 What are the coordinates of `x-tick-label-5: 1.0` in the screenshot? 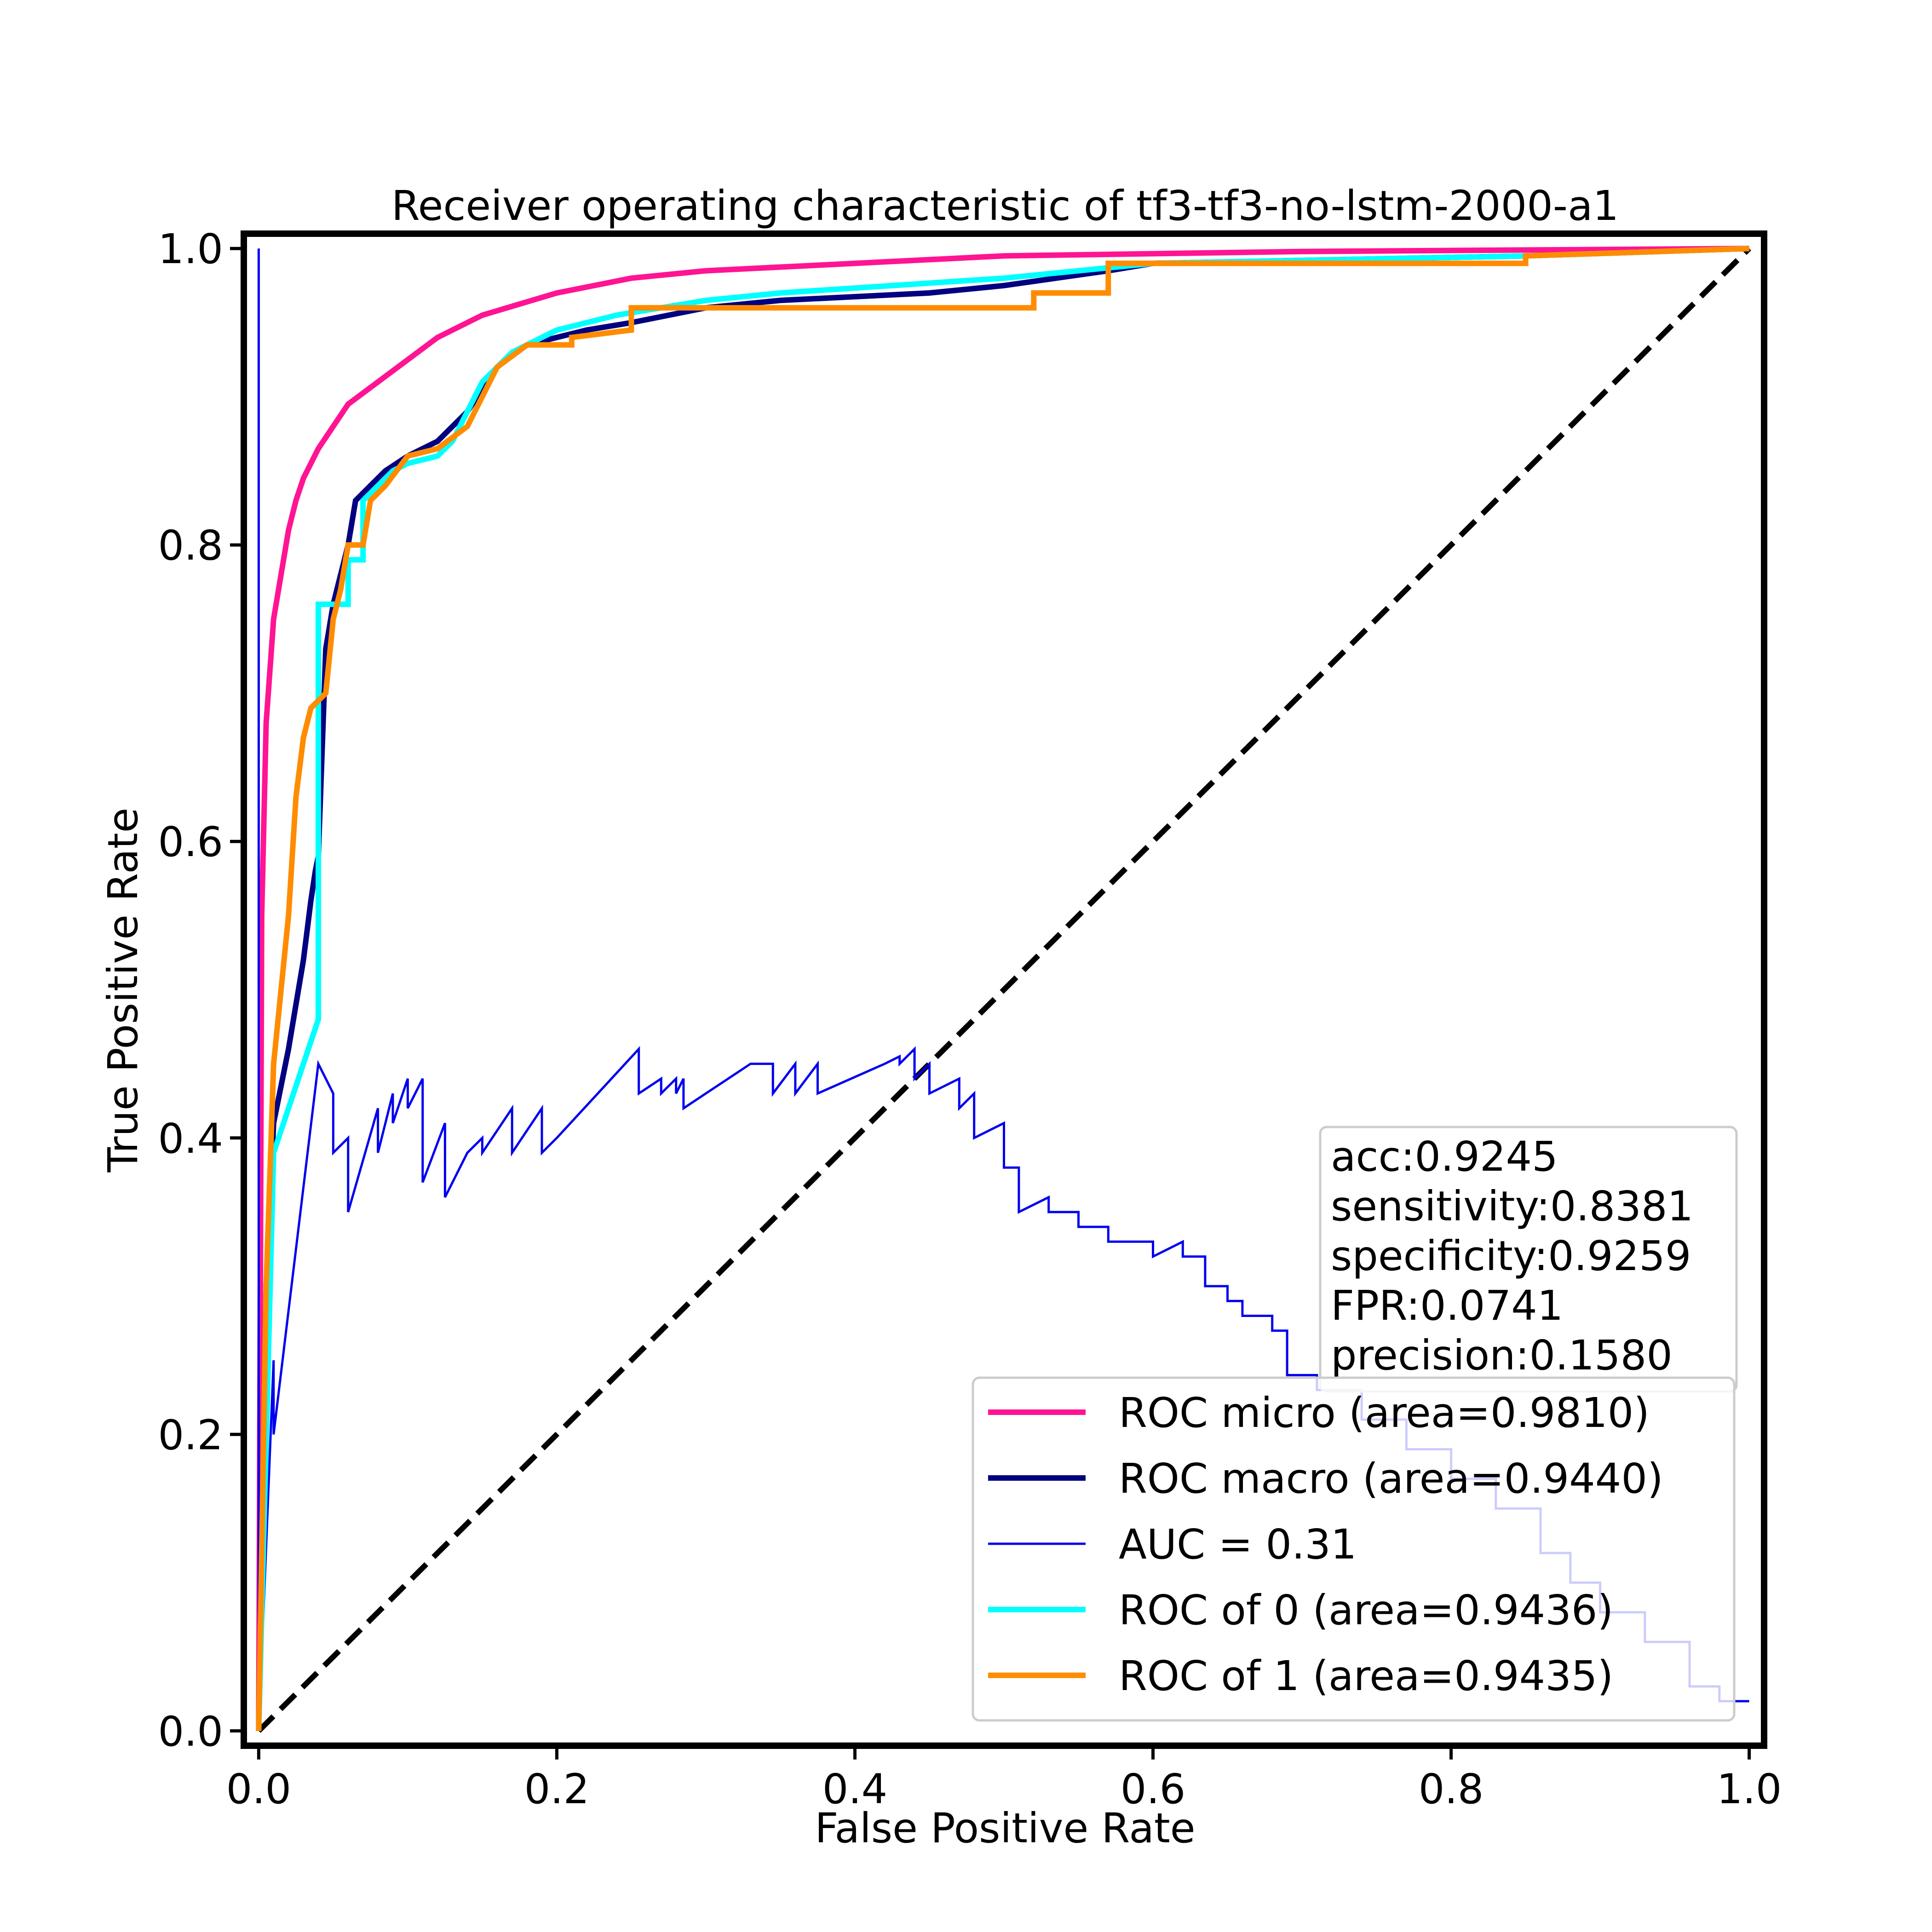 It's located at (1749, 1789).